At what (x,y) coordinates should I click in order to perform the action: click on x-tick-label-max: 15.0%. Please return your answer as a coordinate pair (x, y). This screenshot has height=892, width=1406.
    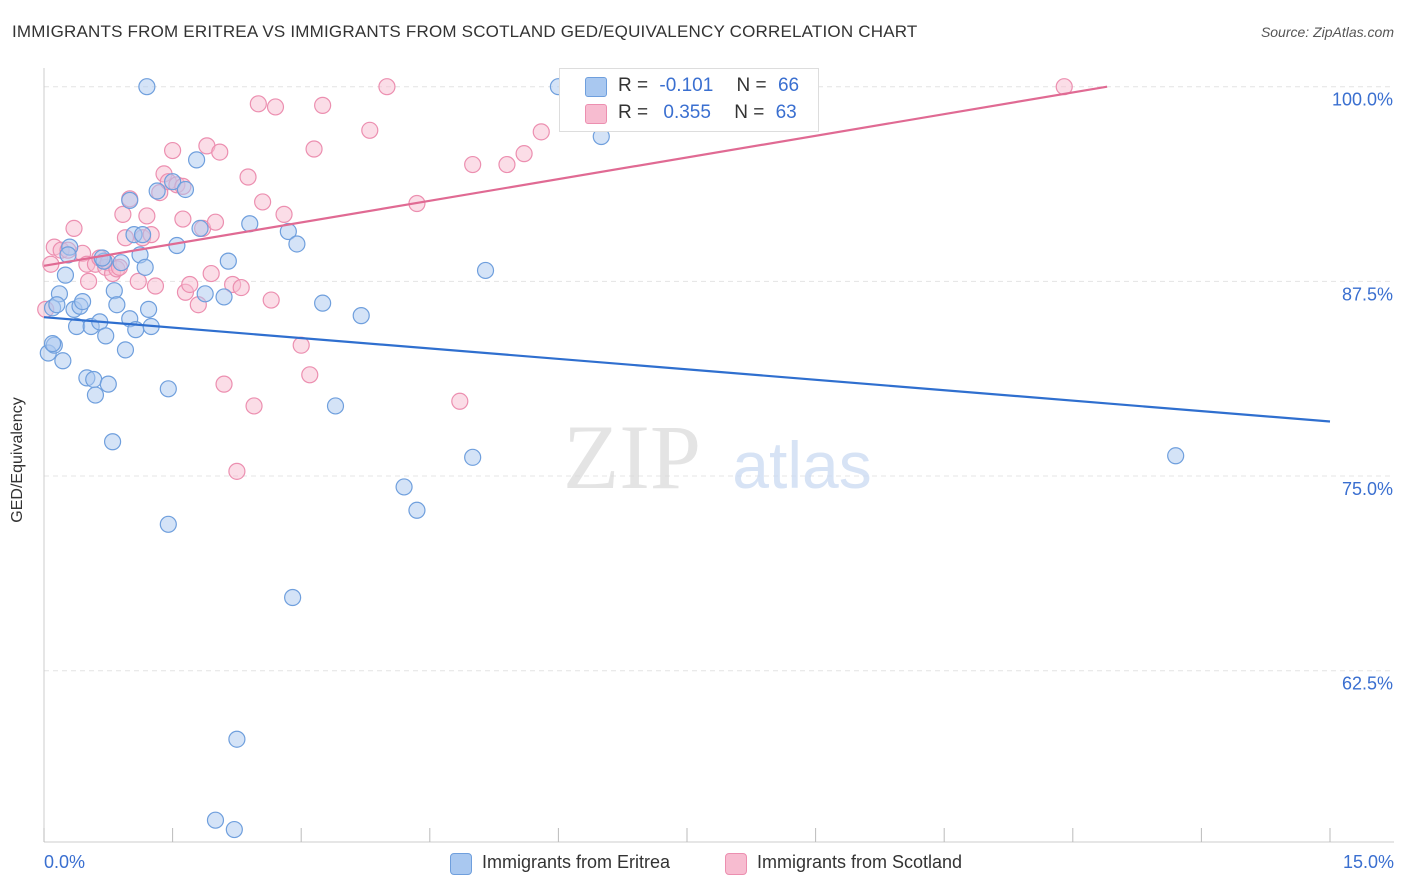
    Looking at the image, I should click on (1368, 862).